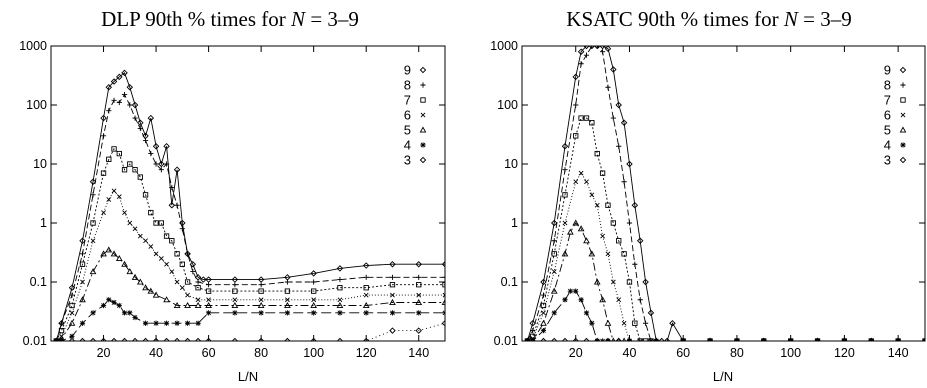  I want to click on chart-title: KSATC 90th % times for N = 3–9, so click(708, 19).